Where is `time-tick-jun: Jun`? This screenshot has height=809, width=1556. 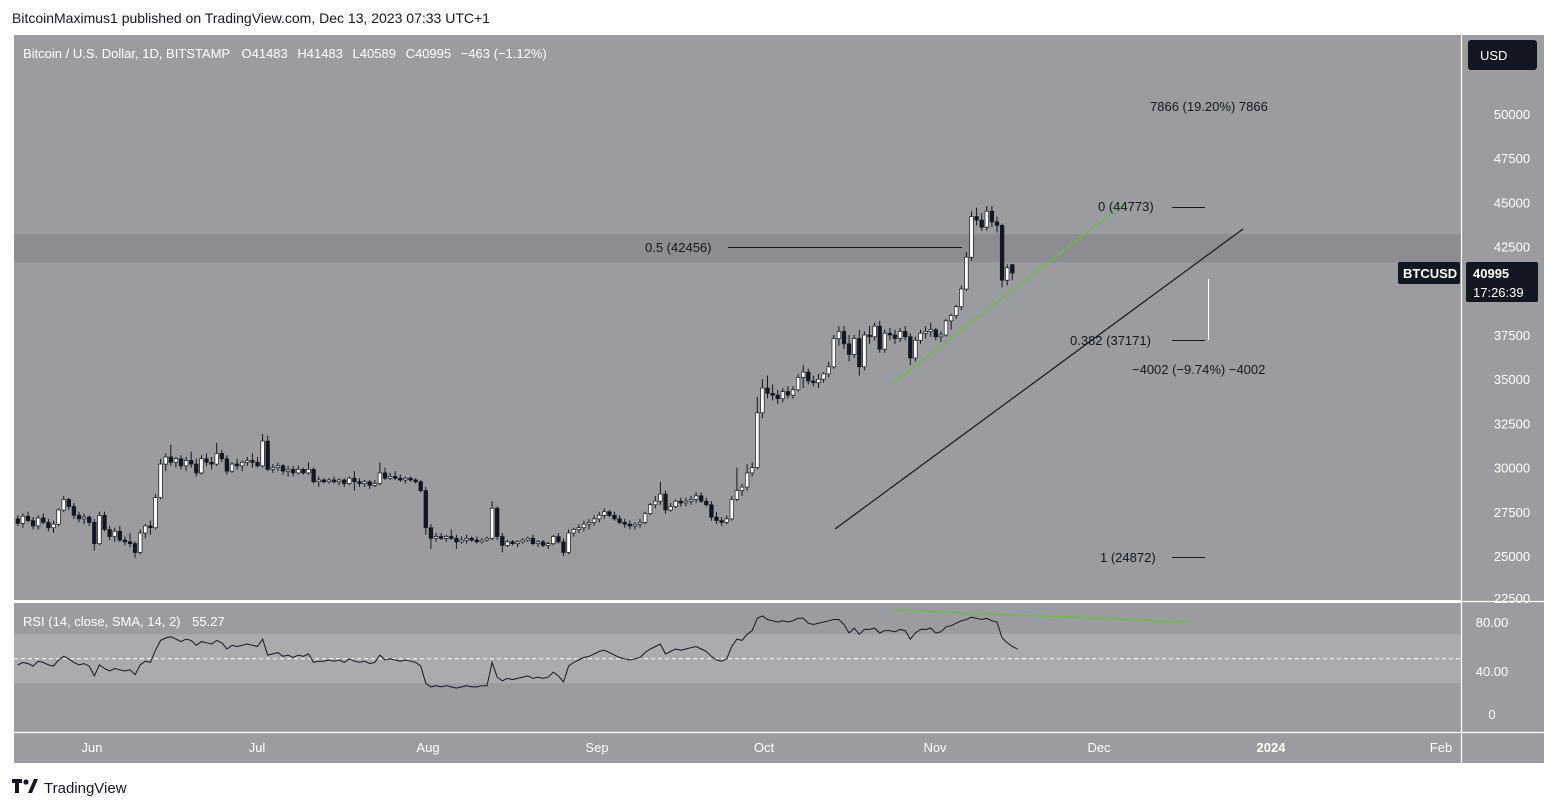 time-tick-jun: Jun is located at coordinates (92, 747).